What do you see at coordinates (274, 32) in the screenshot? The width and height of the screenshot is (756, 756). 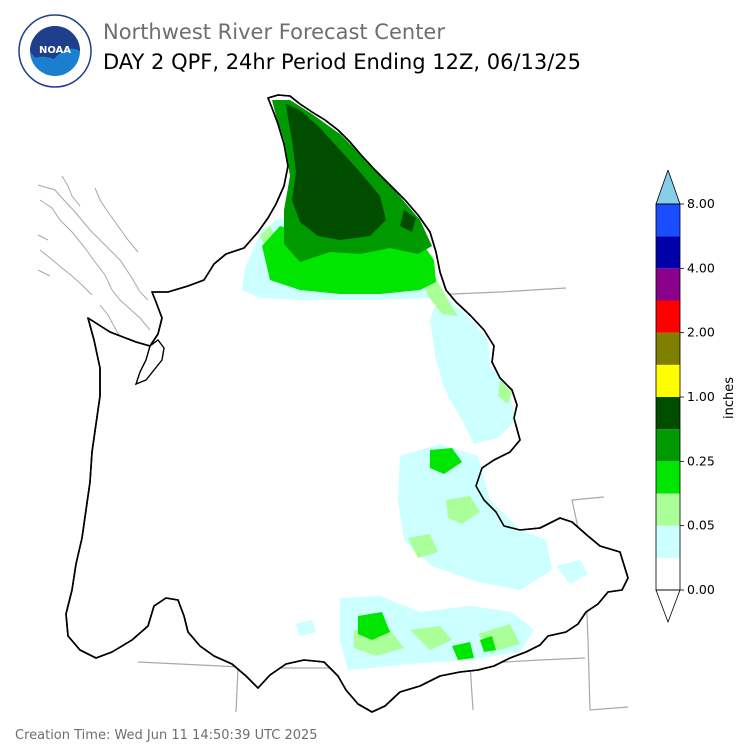 I see `org-title: Northwest River Forecast Center` at bounding box center [274, 32].